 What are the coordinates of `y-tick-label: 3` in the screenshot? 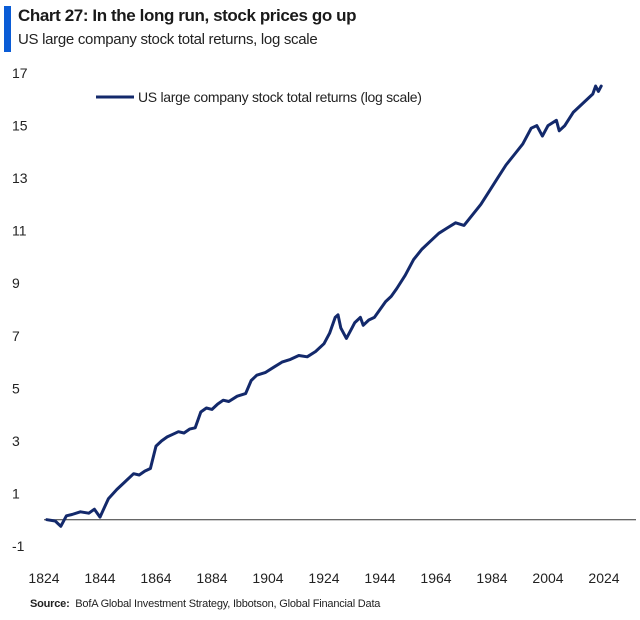 It's located at (16, 441).